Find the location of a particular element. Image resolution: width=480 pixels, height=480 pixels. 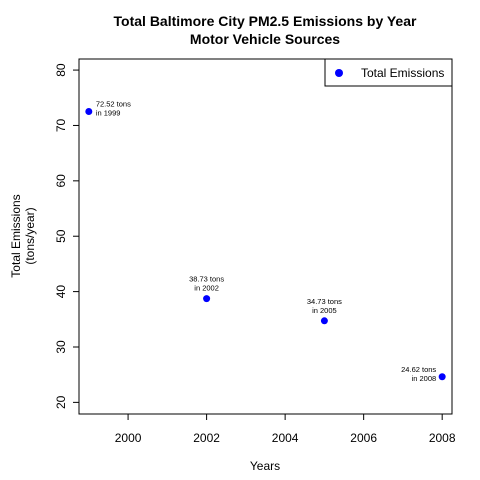

x-axis: 2000 2002 2004 2006 2008 is located at coordinates (285, 429).